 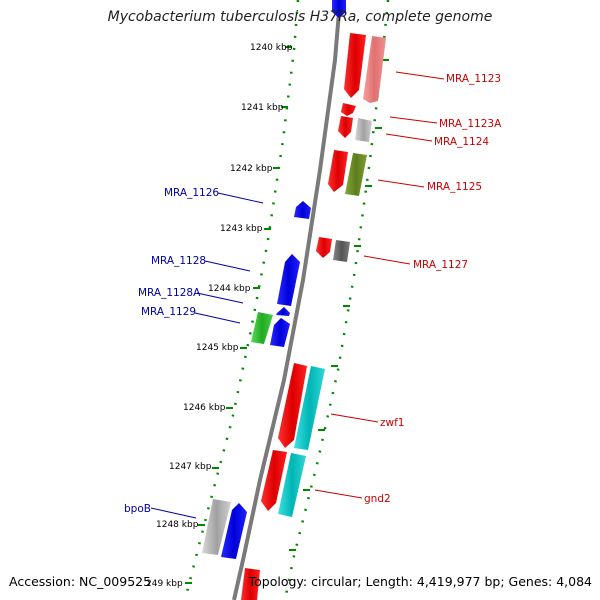 I want to click on gene-label-zwf1: zwf1, so click(x=392, y=423).